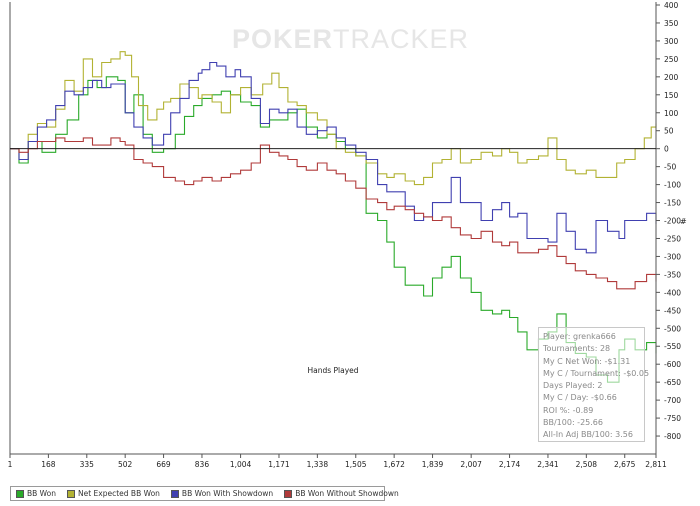  What do you see at coordinates (356, 464) in the screenshot?
I see `x-tick-label: 1,505` at bounding box center [356, 464].